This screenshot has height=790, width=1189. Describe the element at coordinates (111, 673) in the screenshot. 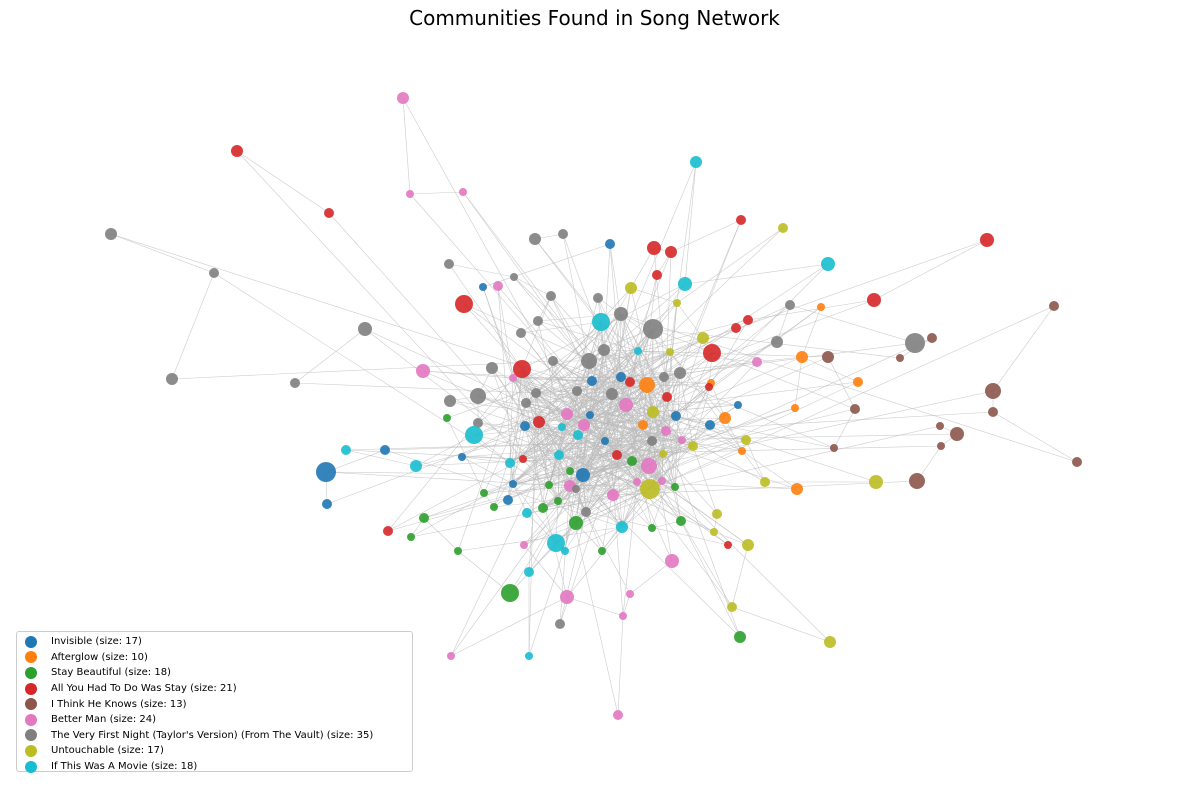

I see `legend-label: Stay Beautiful (size: 18)` at that location.